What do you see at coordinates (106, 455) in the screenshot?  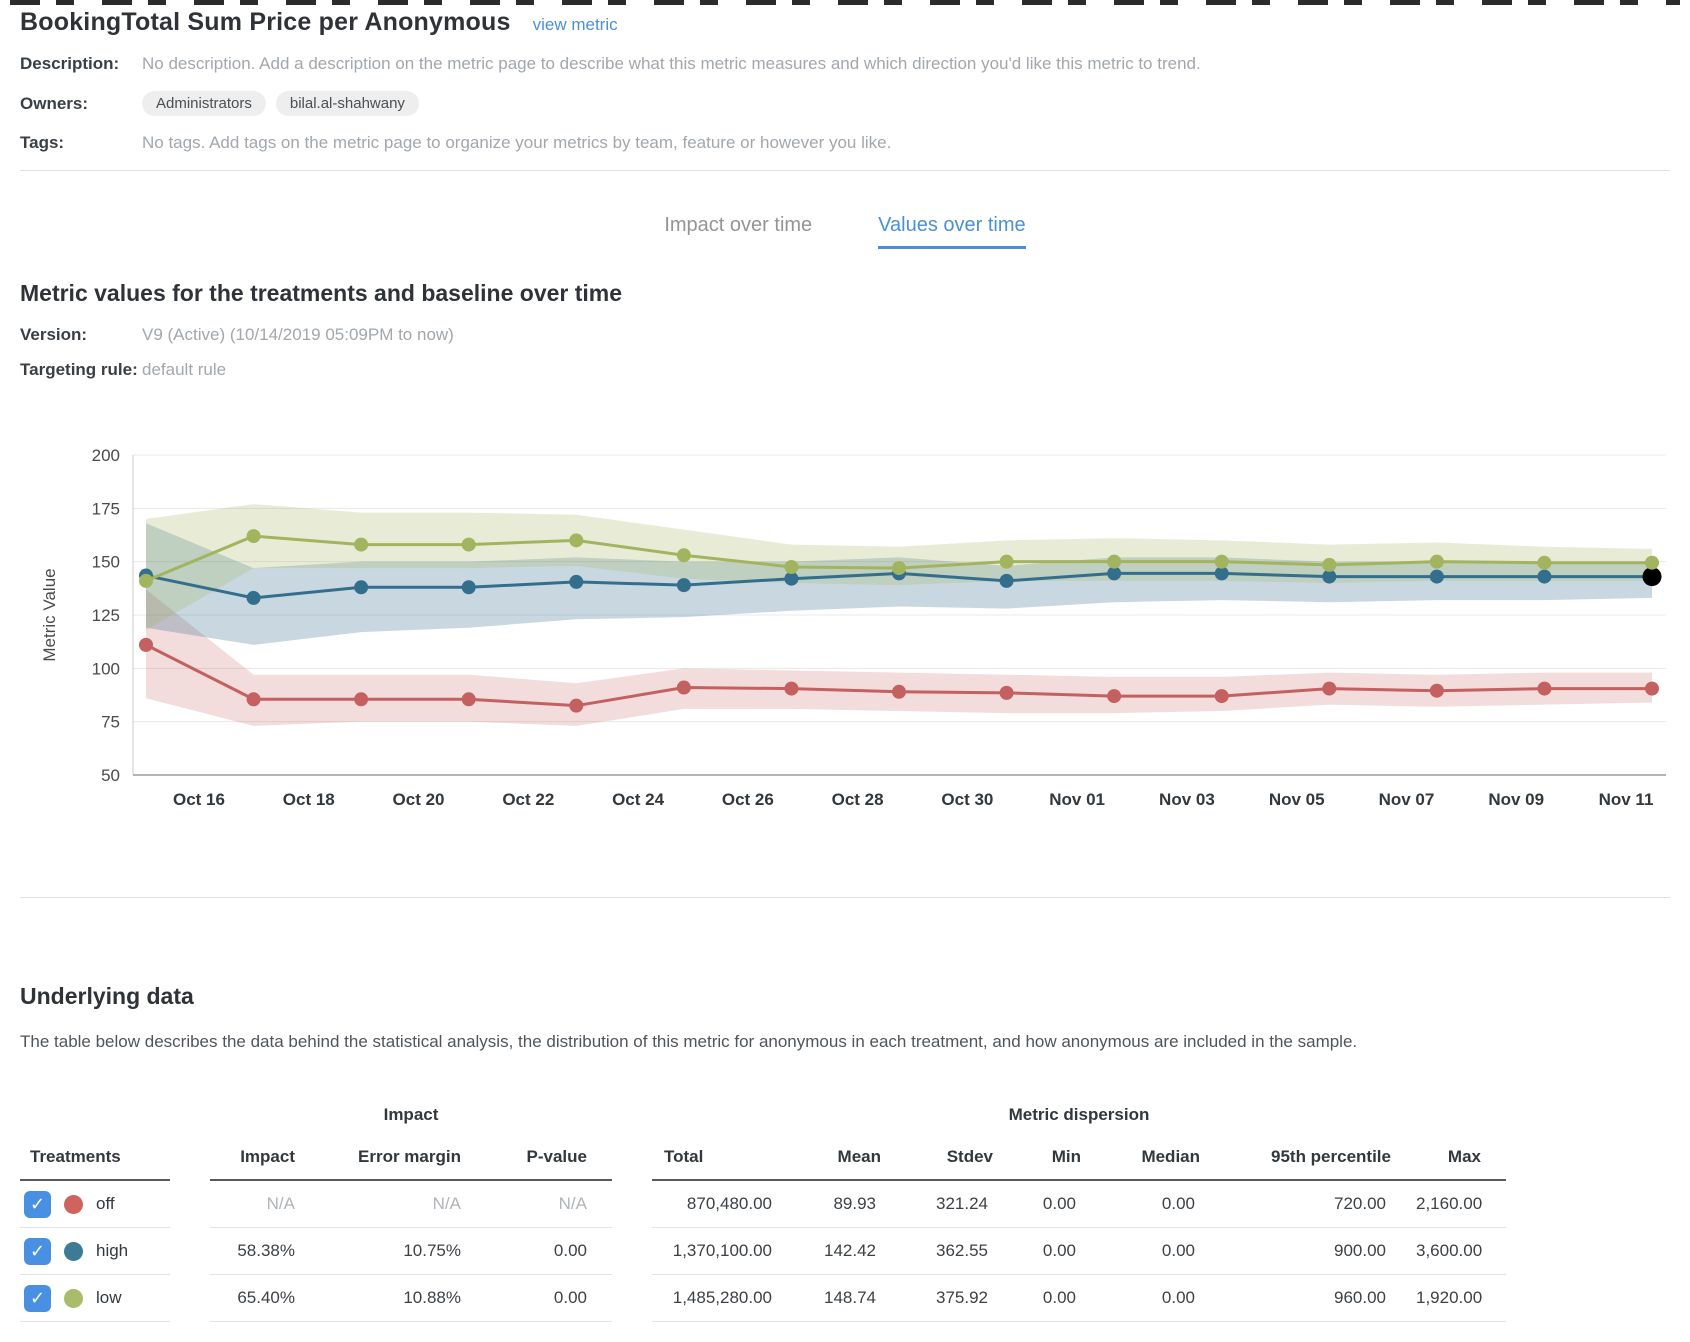 I see `y-tick-label: 200` at bounding box center [106, 455].